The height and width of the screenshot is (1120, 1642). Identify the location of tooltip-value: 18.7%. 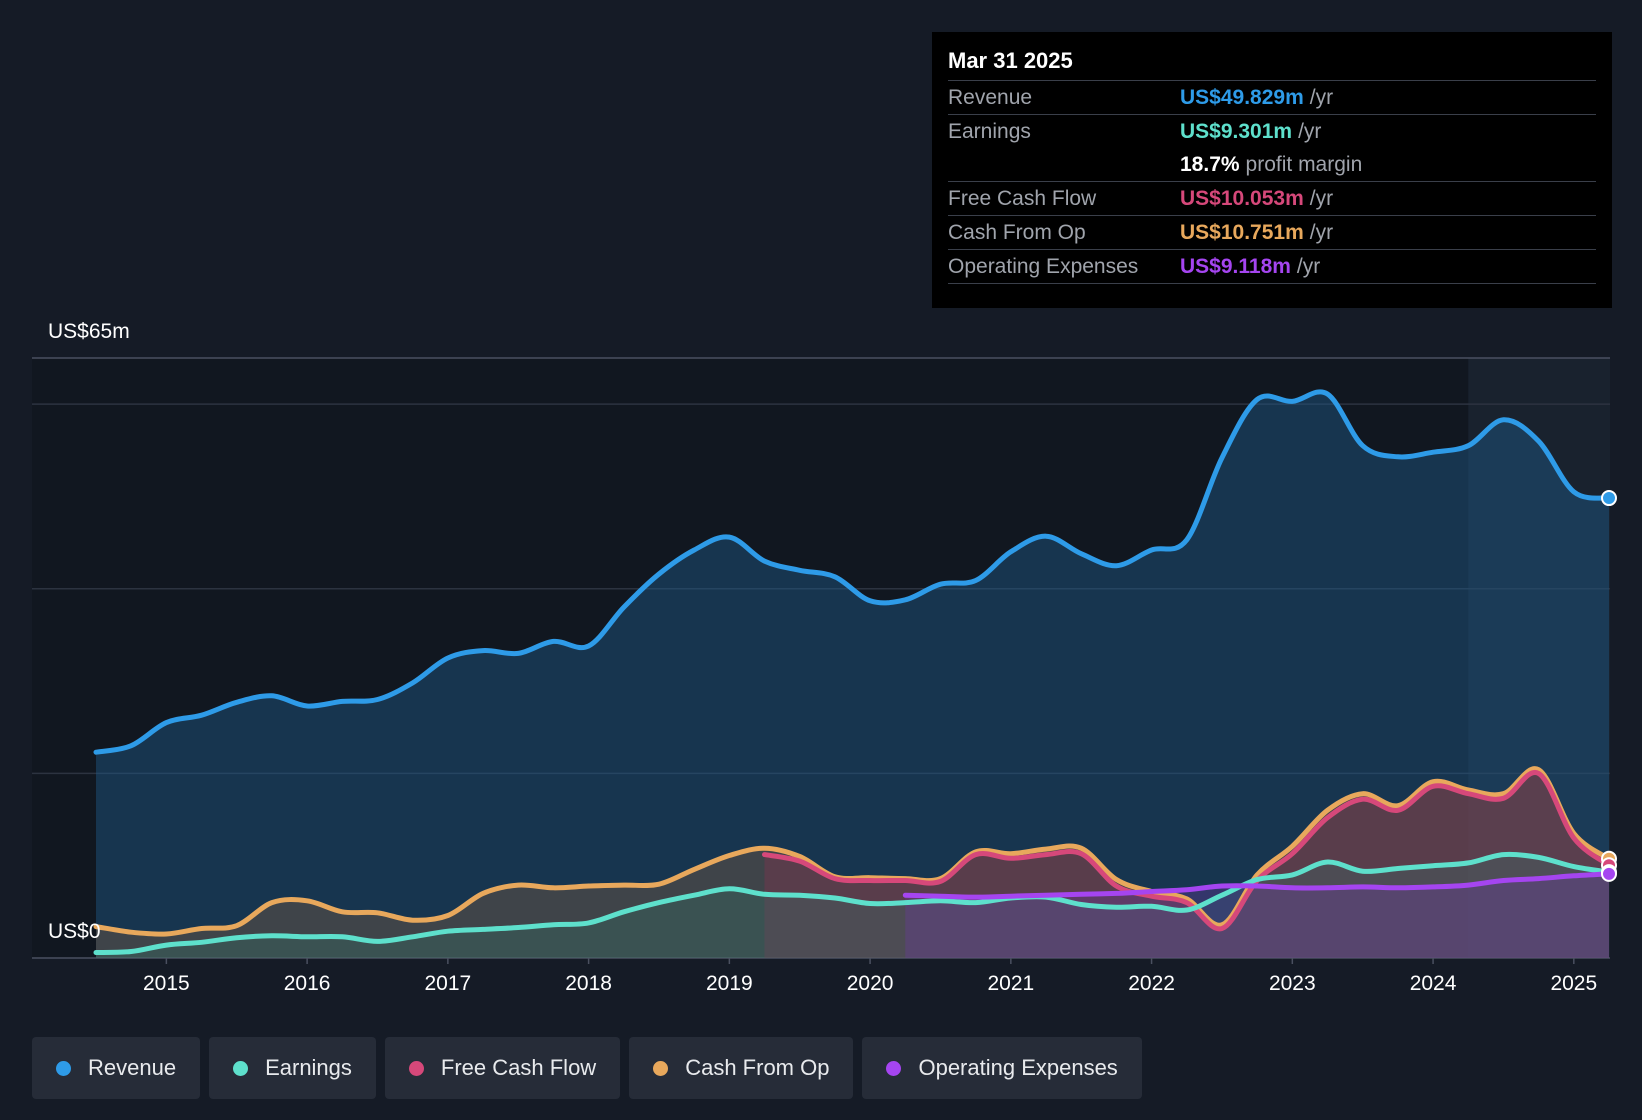
(1210, 164).